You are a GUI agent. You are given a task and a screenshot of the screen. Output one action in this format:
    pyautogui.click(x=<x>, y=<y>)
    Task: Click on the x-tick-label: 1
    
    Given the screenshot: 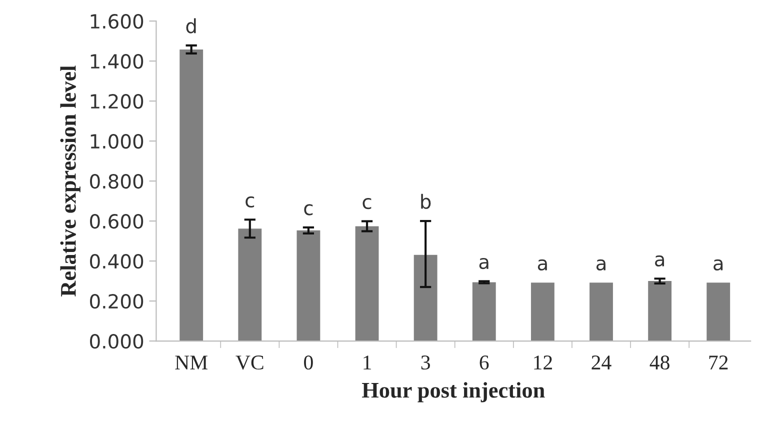 What is the action you would take?
    pyautogui.click(x=367, y=363)
    